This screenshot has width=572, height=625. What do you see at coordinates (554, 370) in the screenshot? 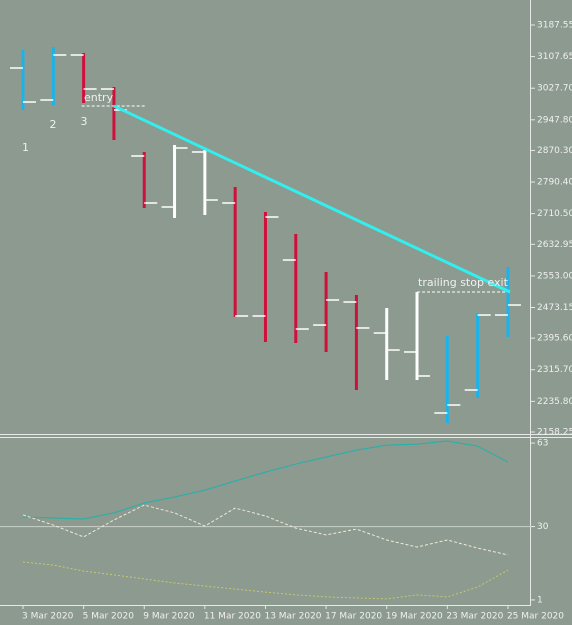
I see `y-tick-label: 2315.70` at bounding box center [554, 370].